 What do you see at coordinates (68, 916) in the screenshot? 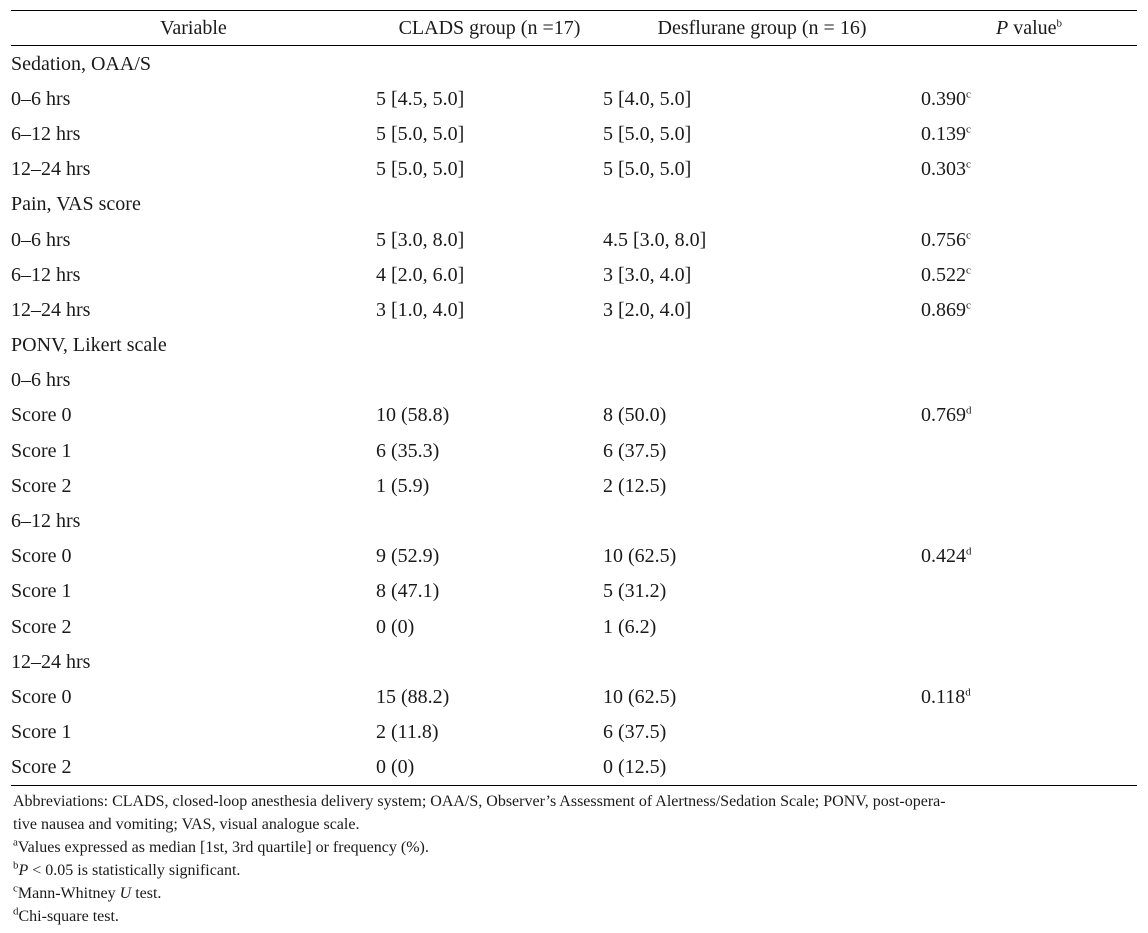
I see `footnote-d-text: Chi-square test.` at bounding box center [68, 916].